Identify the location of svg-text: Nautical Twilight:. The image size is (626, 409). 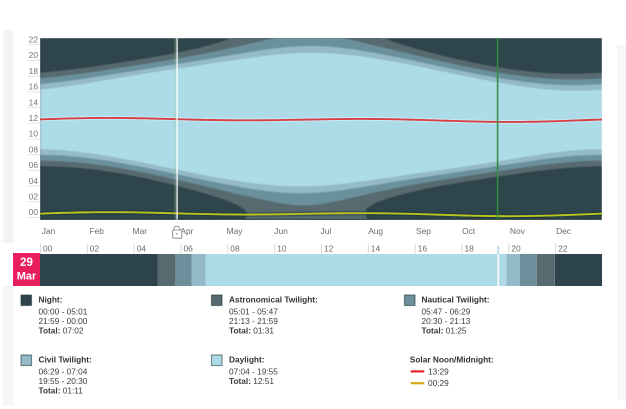
(456, 300).